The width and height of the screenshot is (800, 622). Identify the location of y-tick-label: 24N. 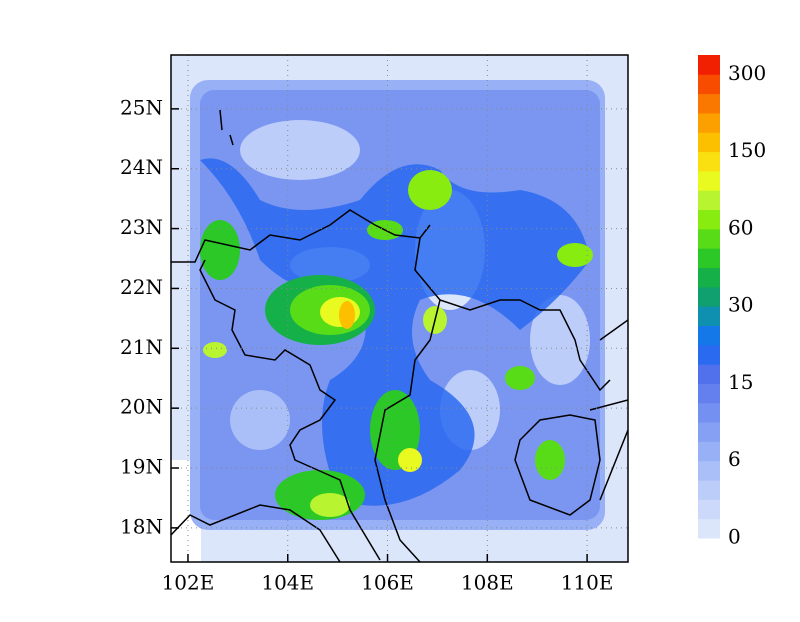
(141, 167).